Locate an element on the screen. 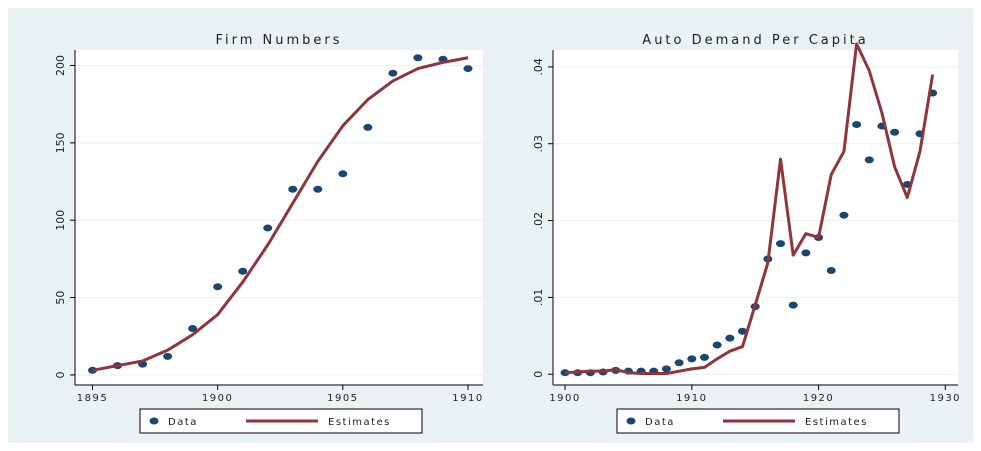 This screenshot has width=981, height=451. chart-title: Auto Demand Per Capita is located at coordinates (755, 40).